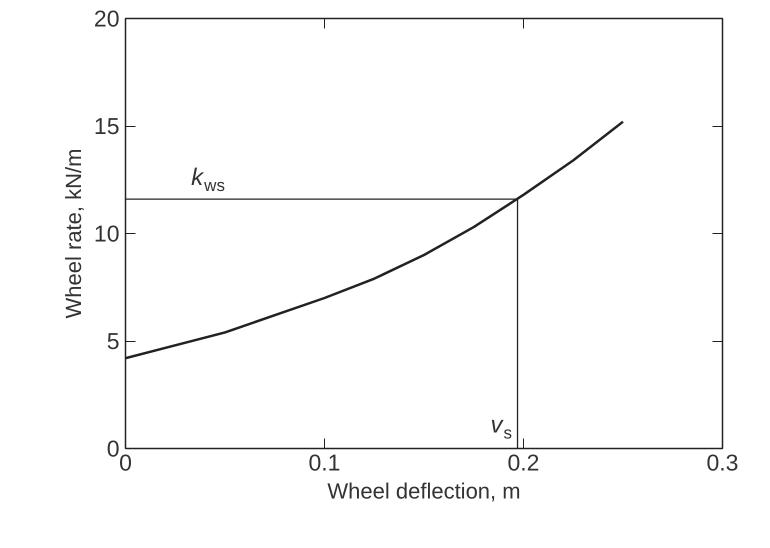 Image resolution: width=770 pixels, height=548 pixels. What do you see at coordinates (73, 233) in the screenshot?
I see `y-axis-title: Wheel rate, kN/m` at bounding box center [73, 233].